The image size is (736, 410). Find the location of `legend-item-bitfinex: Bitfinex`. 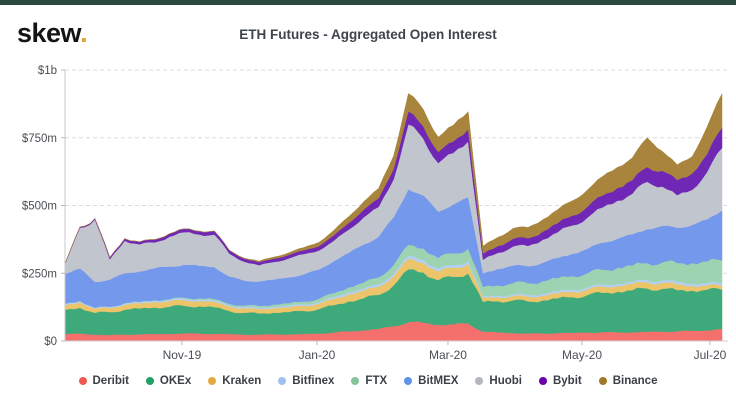

legend-item-bitfinex: Bitfinex is located at coordinates (306, 381).